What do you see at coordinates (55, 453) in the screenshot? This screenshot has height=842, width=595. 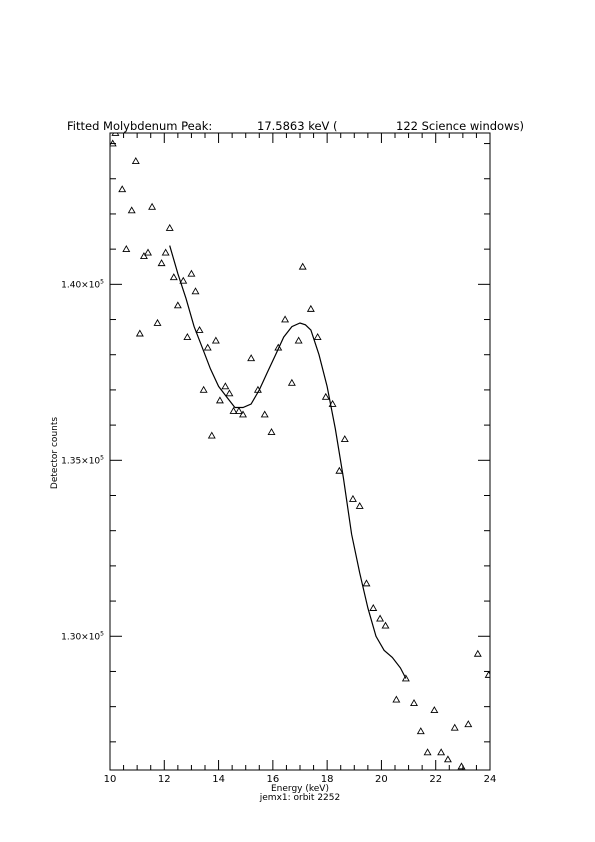 I see `y-axis-label: Detector counts` at bounding box center [55, 453].